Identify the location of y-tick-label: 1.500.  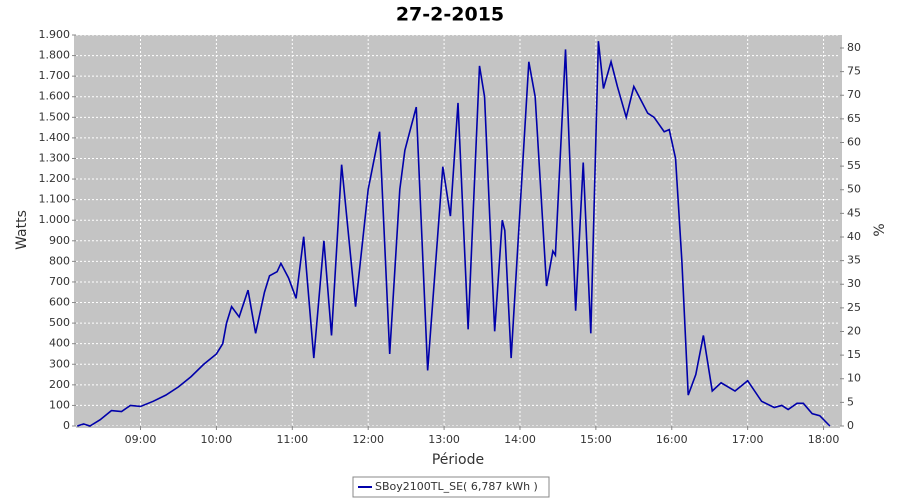
(55, 116).